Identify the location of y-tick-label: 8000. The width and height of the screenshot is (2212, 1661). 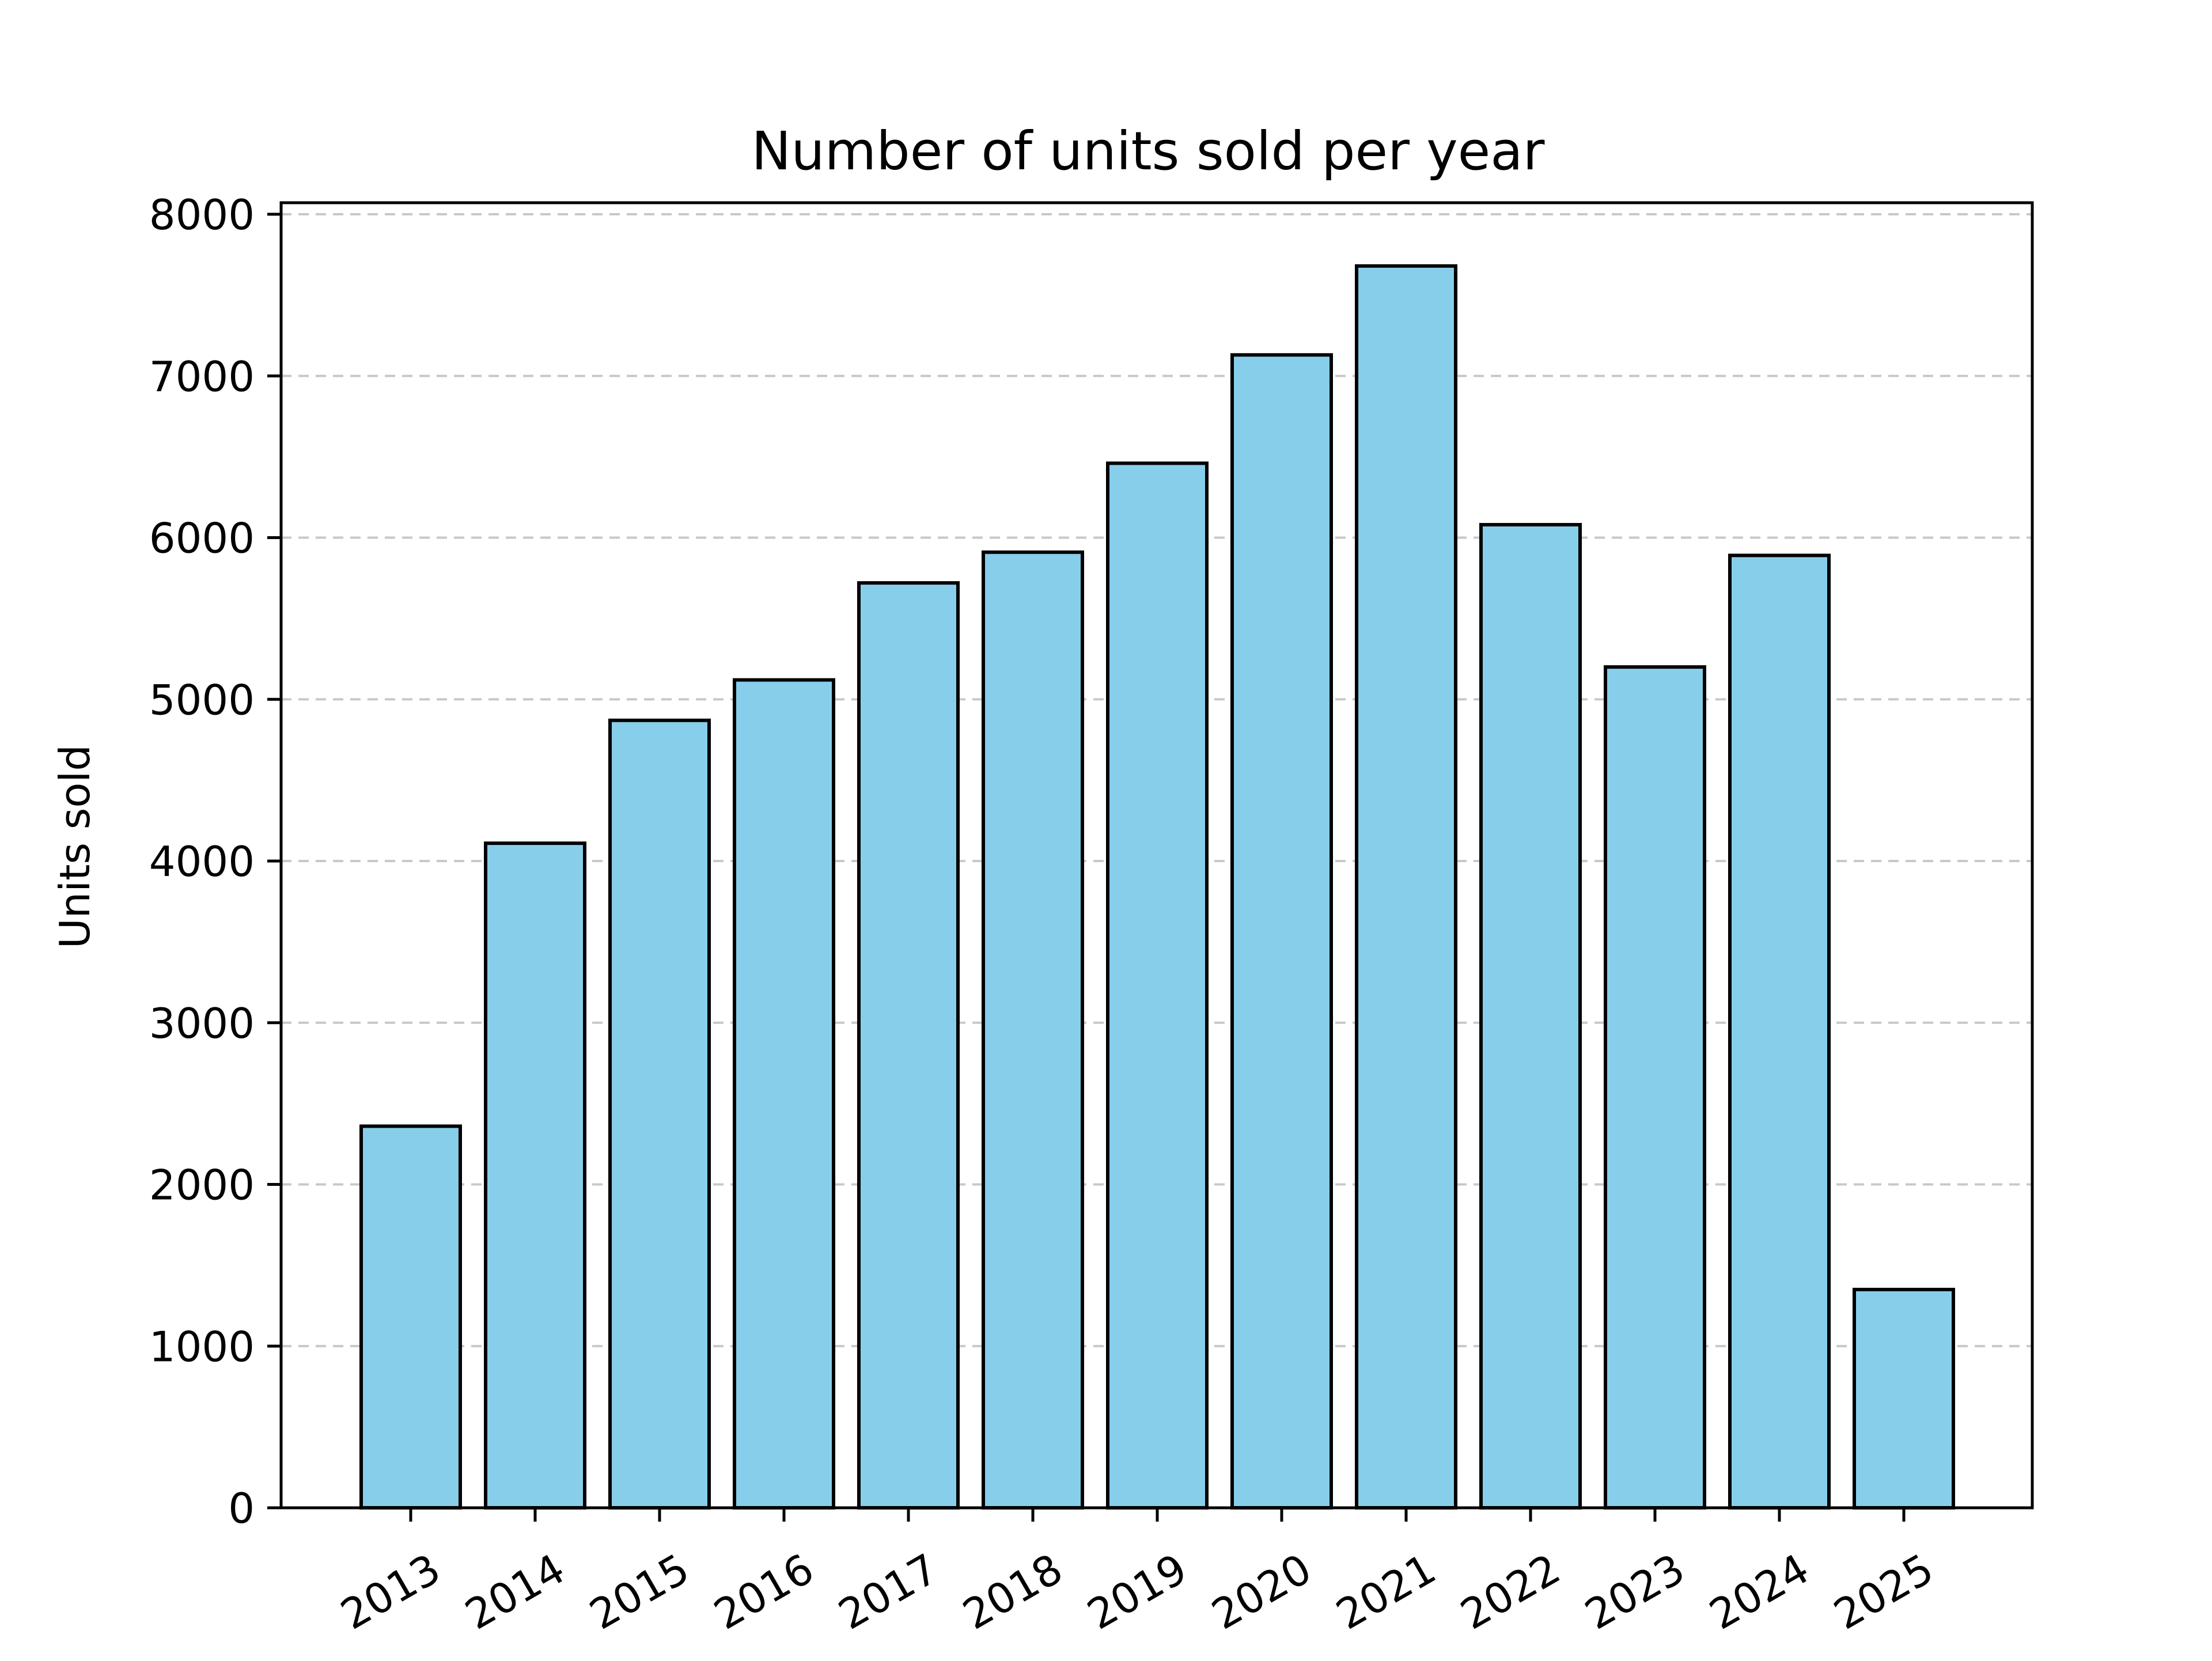
(202, 215).